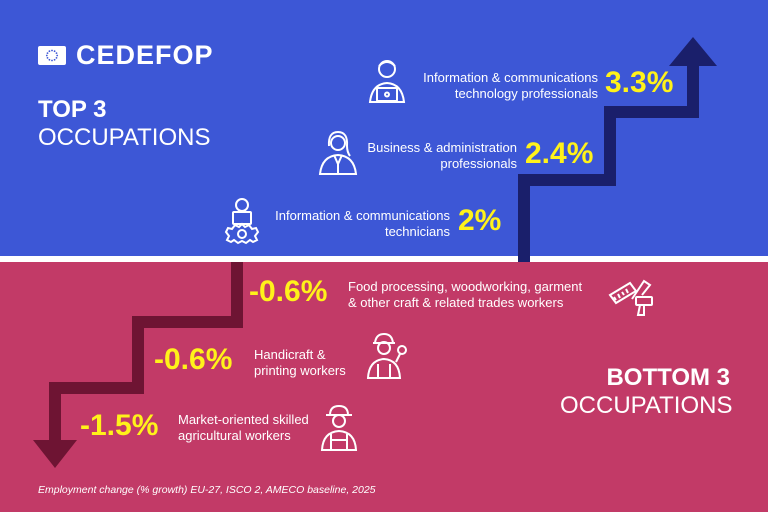 The image size is (768, 512). What do you see at coordinates (559, 154) in the screenshot?
I see `top-item-2-value: 2.4%` at bounding box center [559, 154].